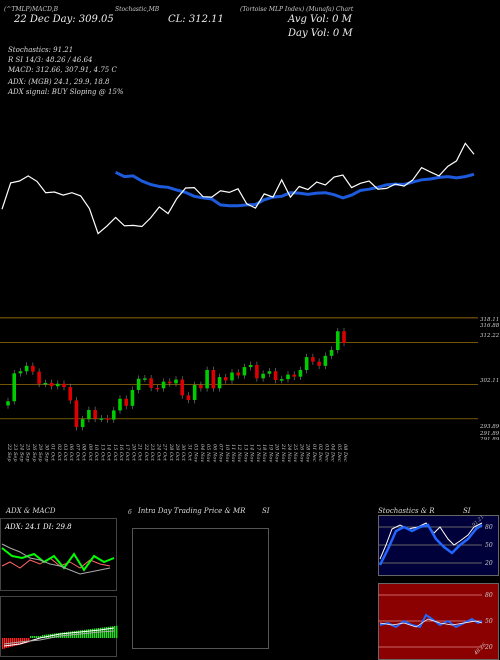 Image resolution: width=500 pixels, height=660 pixels. I want to click on date-label: 26 Sep, so click(34, 452).